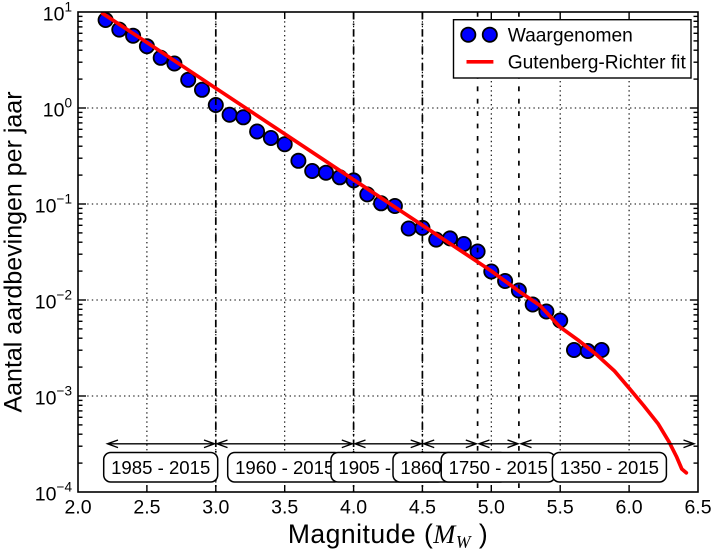  What do you see at coordinates (629, 508) in the screenshot?
I see `svg-text: 6.0` at bounding box center [629, 508].